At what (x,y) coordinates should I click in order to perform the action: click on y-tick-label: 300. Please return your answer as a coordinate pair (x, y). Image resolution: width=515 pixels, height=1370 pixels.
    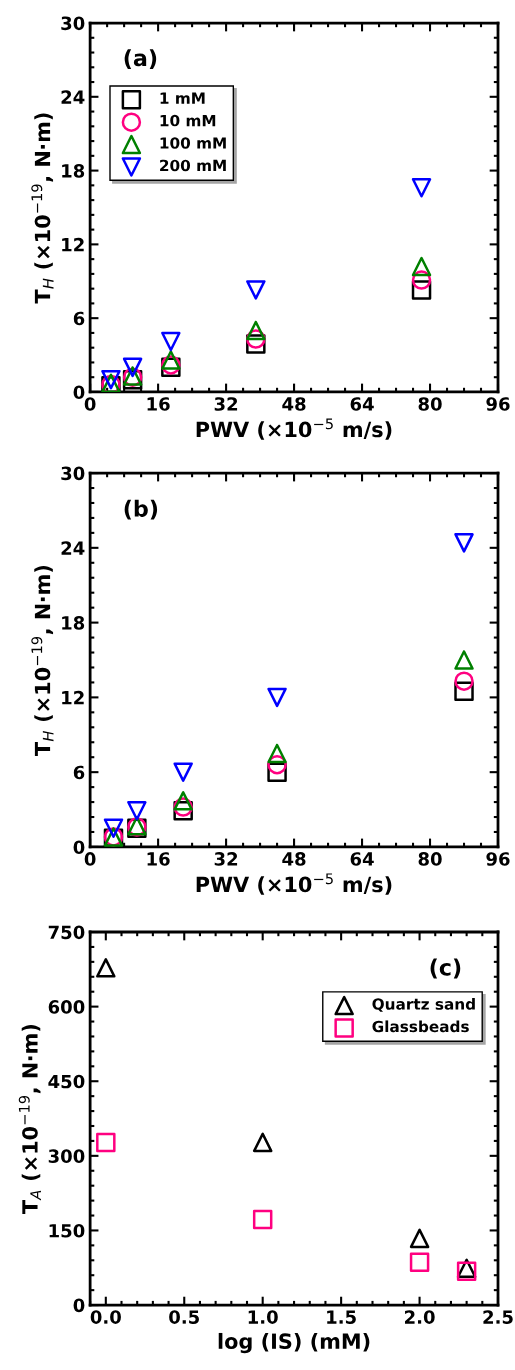
    Looking at the image, I should click on (66, 1156).